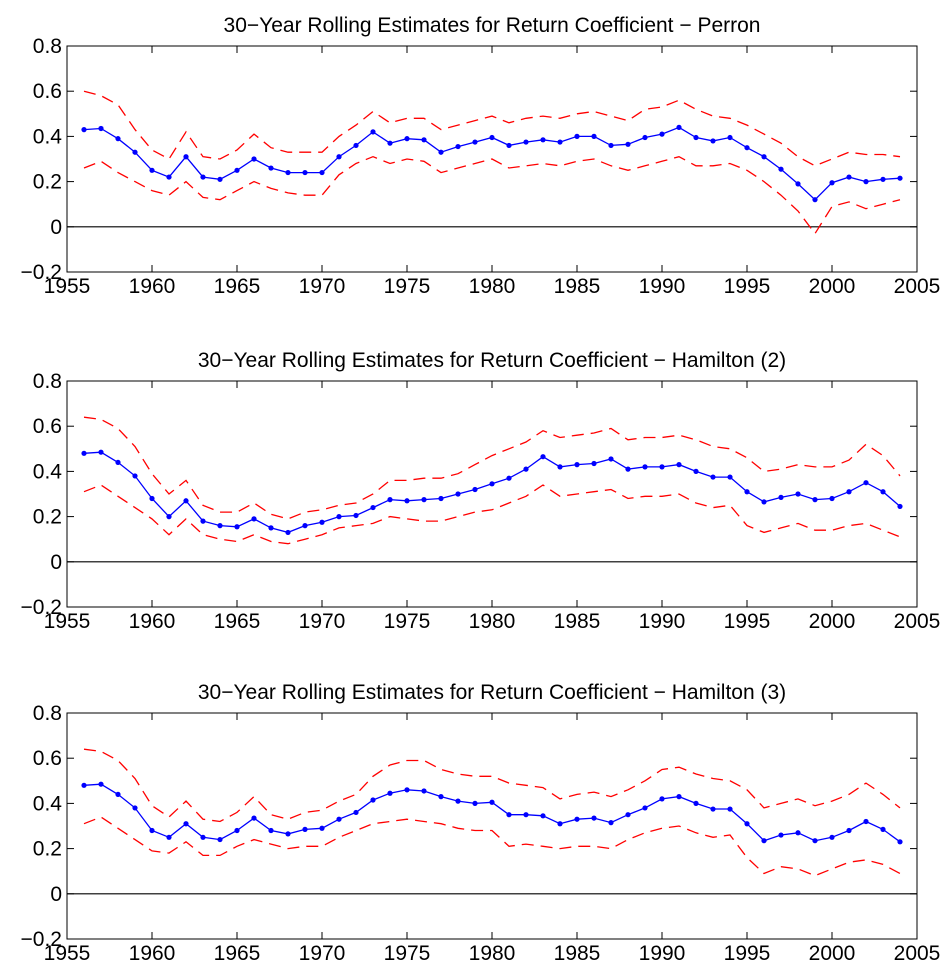 This screenshot has height=976, width=950. Describe the element at coordinates (832, 953) in the screenshot. I see `chart-3-x-tick-label: 2000` at that location.